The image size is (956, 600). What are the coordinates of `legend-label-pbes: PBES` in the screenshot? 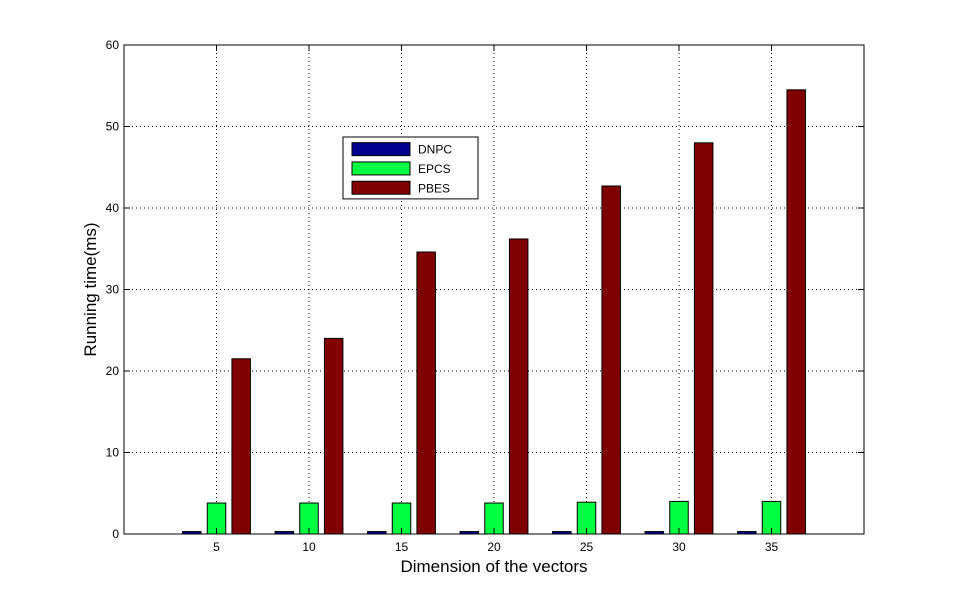 It's located at (434, 188).